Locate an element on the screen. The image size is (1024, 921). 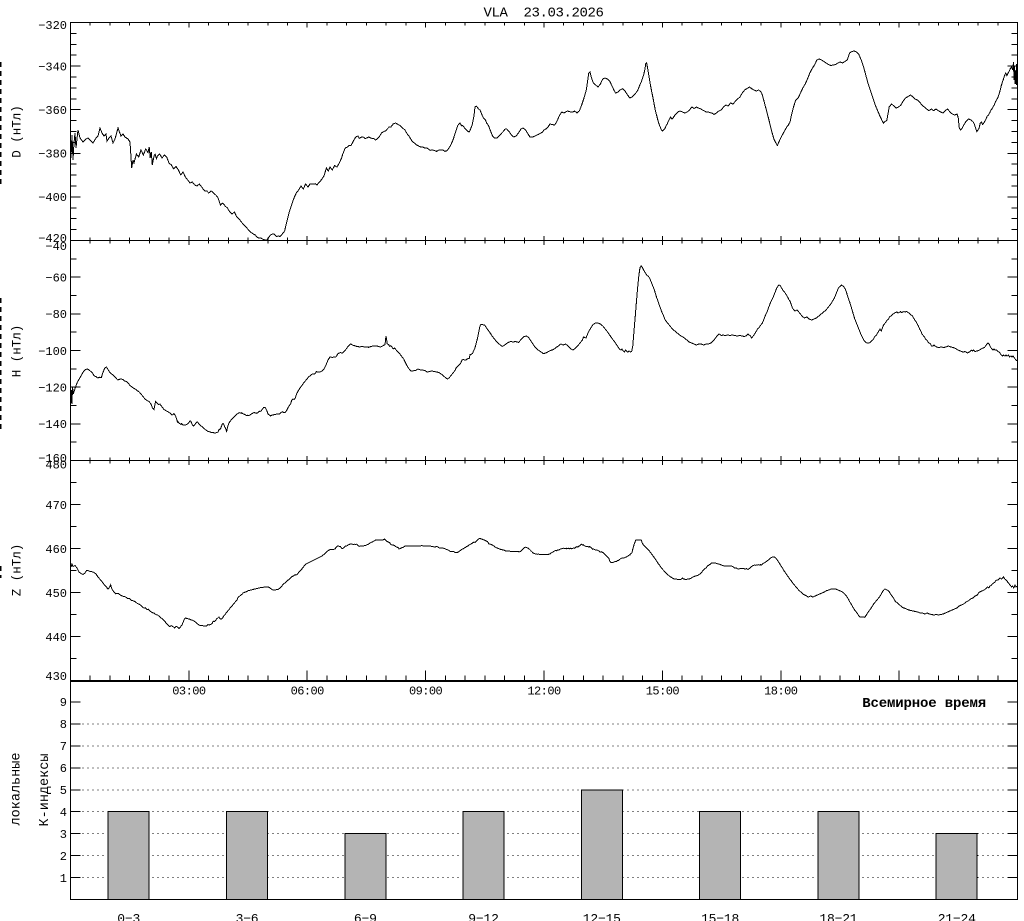
svg-text: 6−9 is located at coordinates (365, 916).